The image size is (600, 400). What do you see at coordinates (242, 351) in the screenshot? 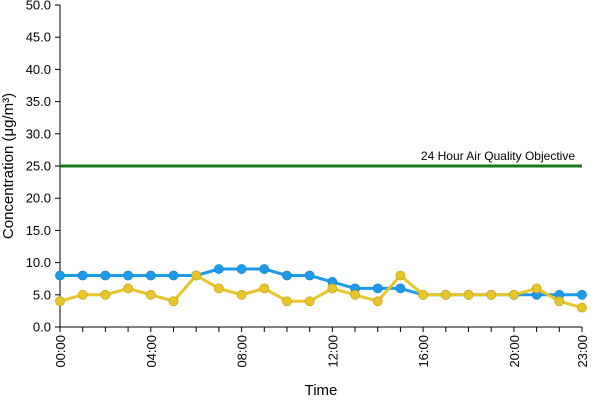
I see `x-tick-label: 08:00` at bounding box center [242, 351].